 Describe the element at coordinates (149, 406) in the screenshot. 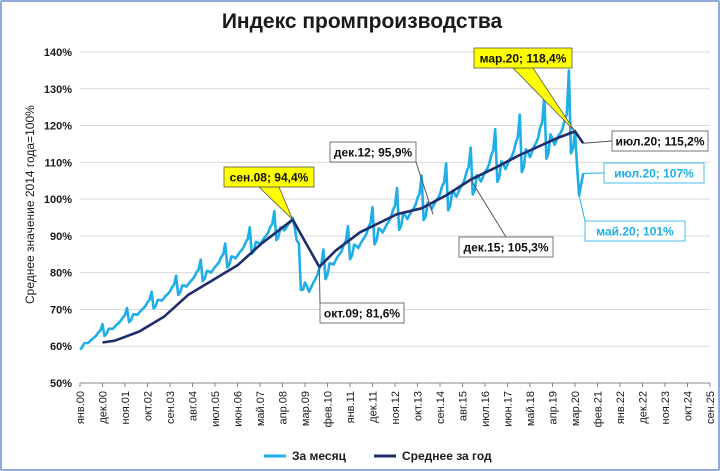

I see `x-tick-label: окт.02` at that location.